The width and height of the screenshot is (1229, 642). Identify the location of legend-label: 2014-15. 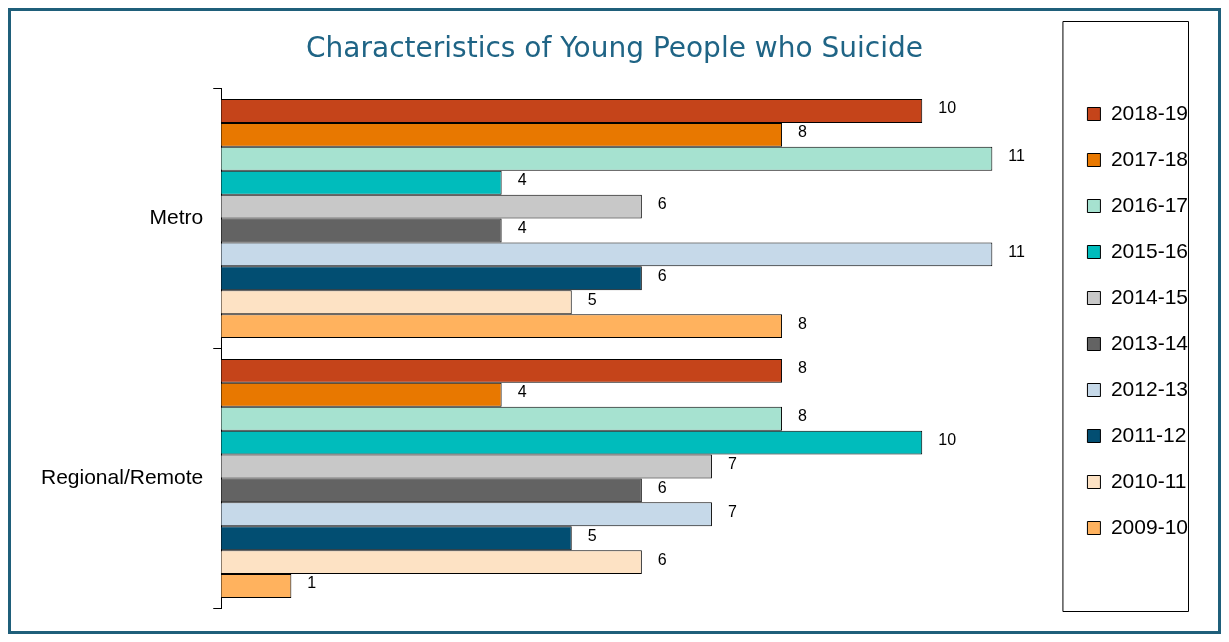
(1149, 296).